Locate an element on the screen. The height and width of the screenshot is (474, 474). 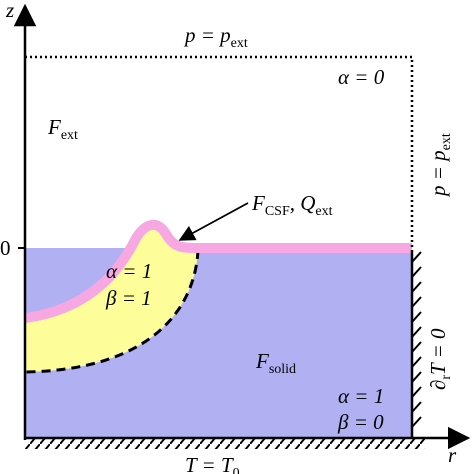
right-pressure-label: p = pext is located at coordinates (440, 165).